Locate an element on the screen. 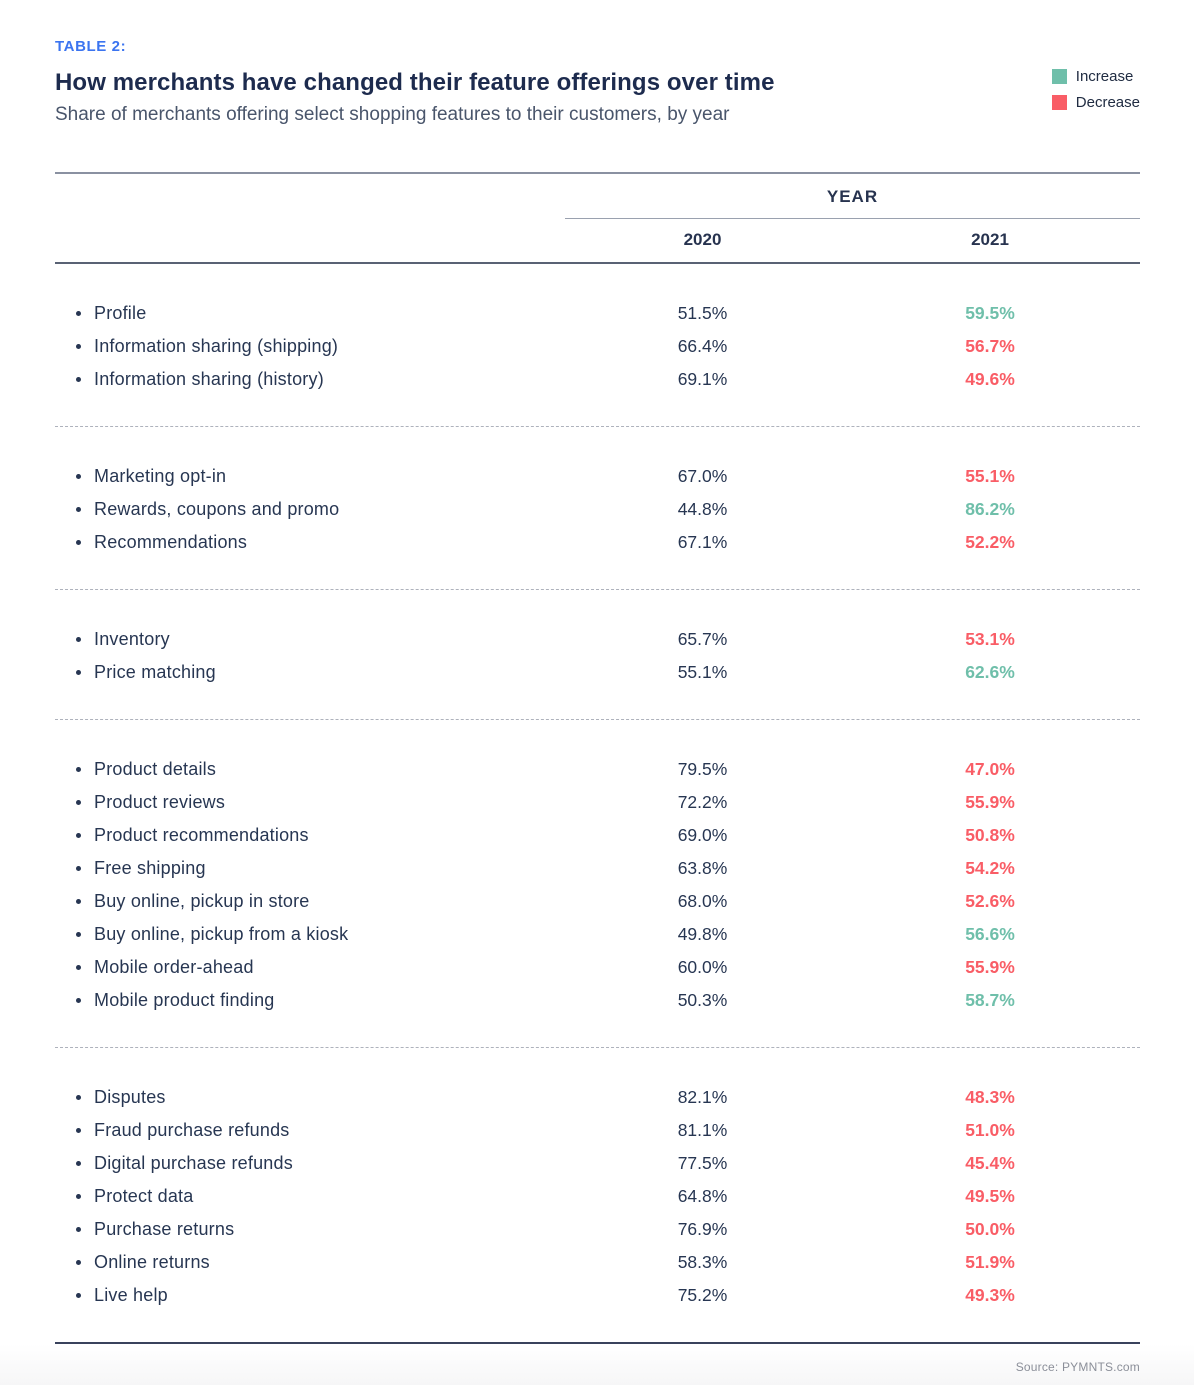 The height and width of the screenshot is (1385, 1194). table-row: Live help 75.2% 49.3% is located at coordinates (597, 1295).